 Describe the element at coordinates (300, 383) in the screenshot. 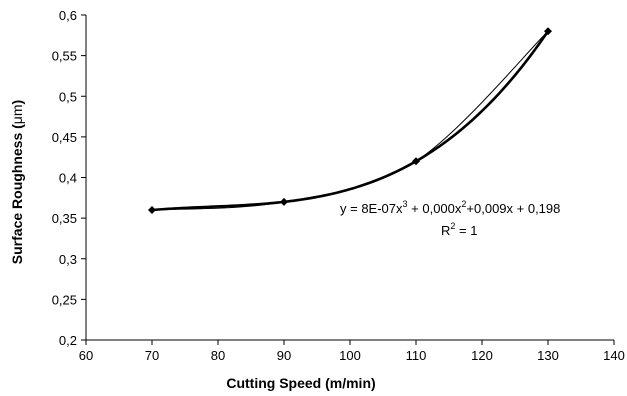

I see `x-axis-title: Cutting Speed (m/min)` at that location.